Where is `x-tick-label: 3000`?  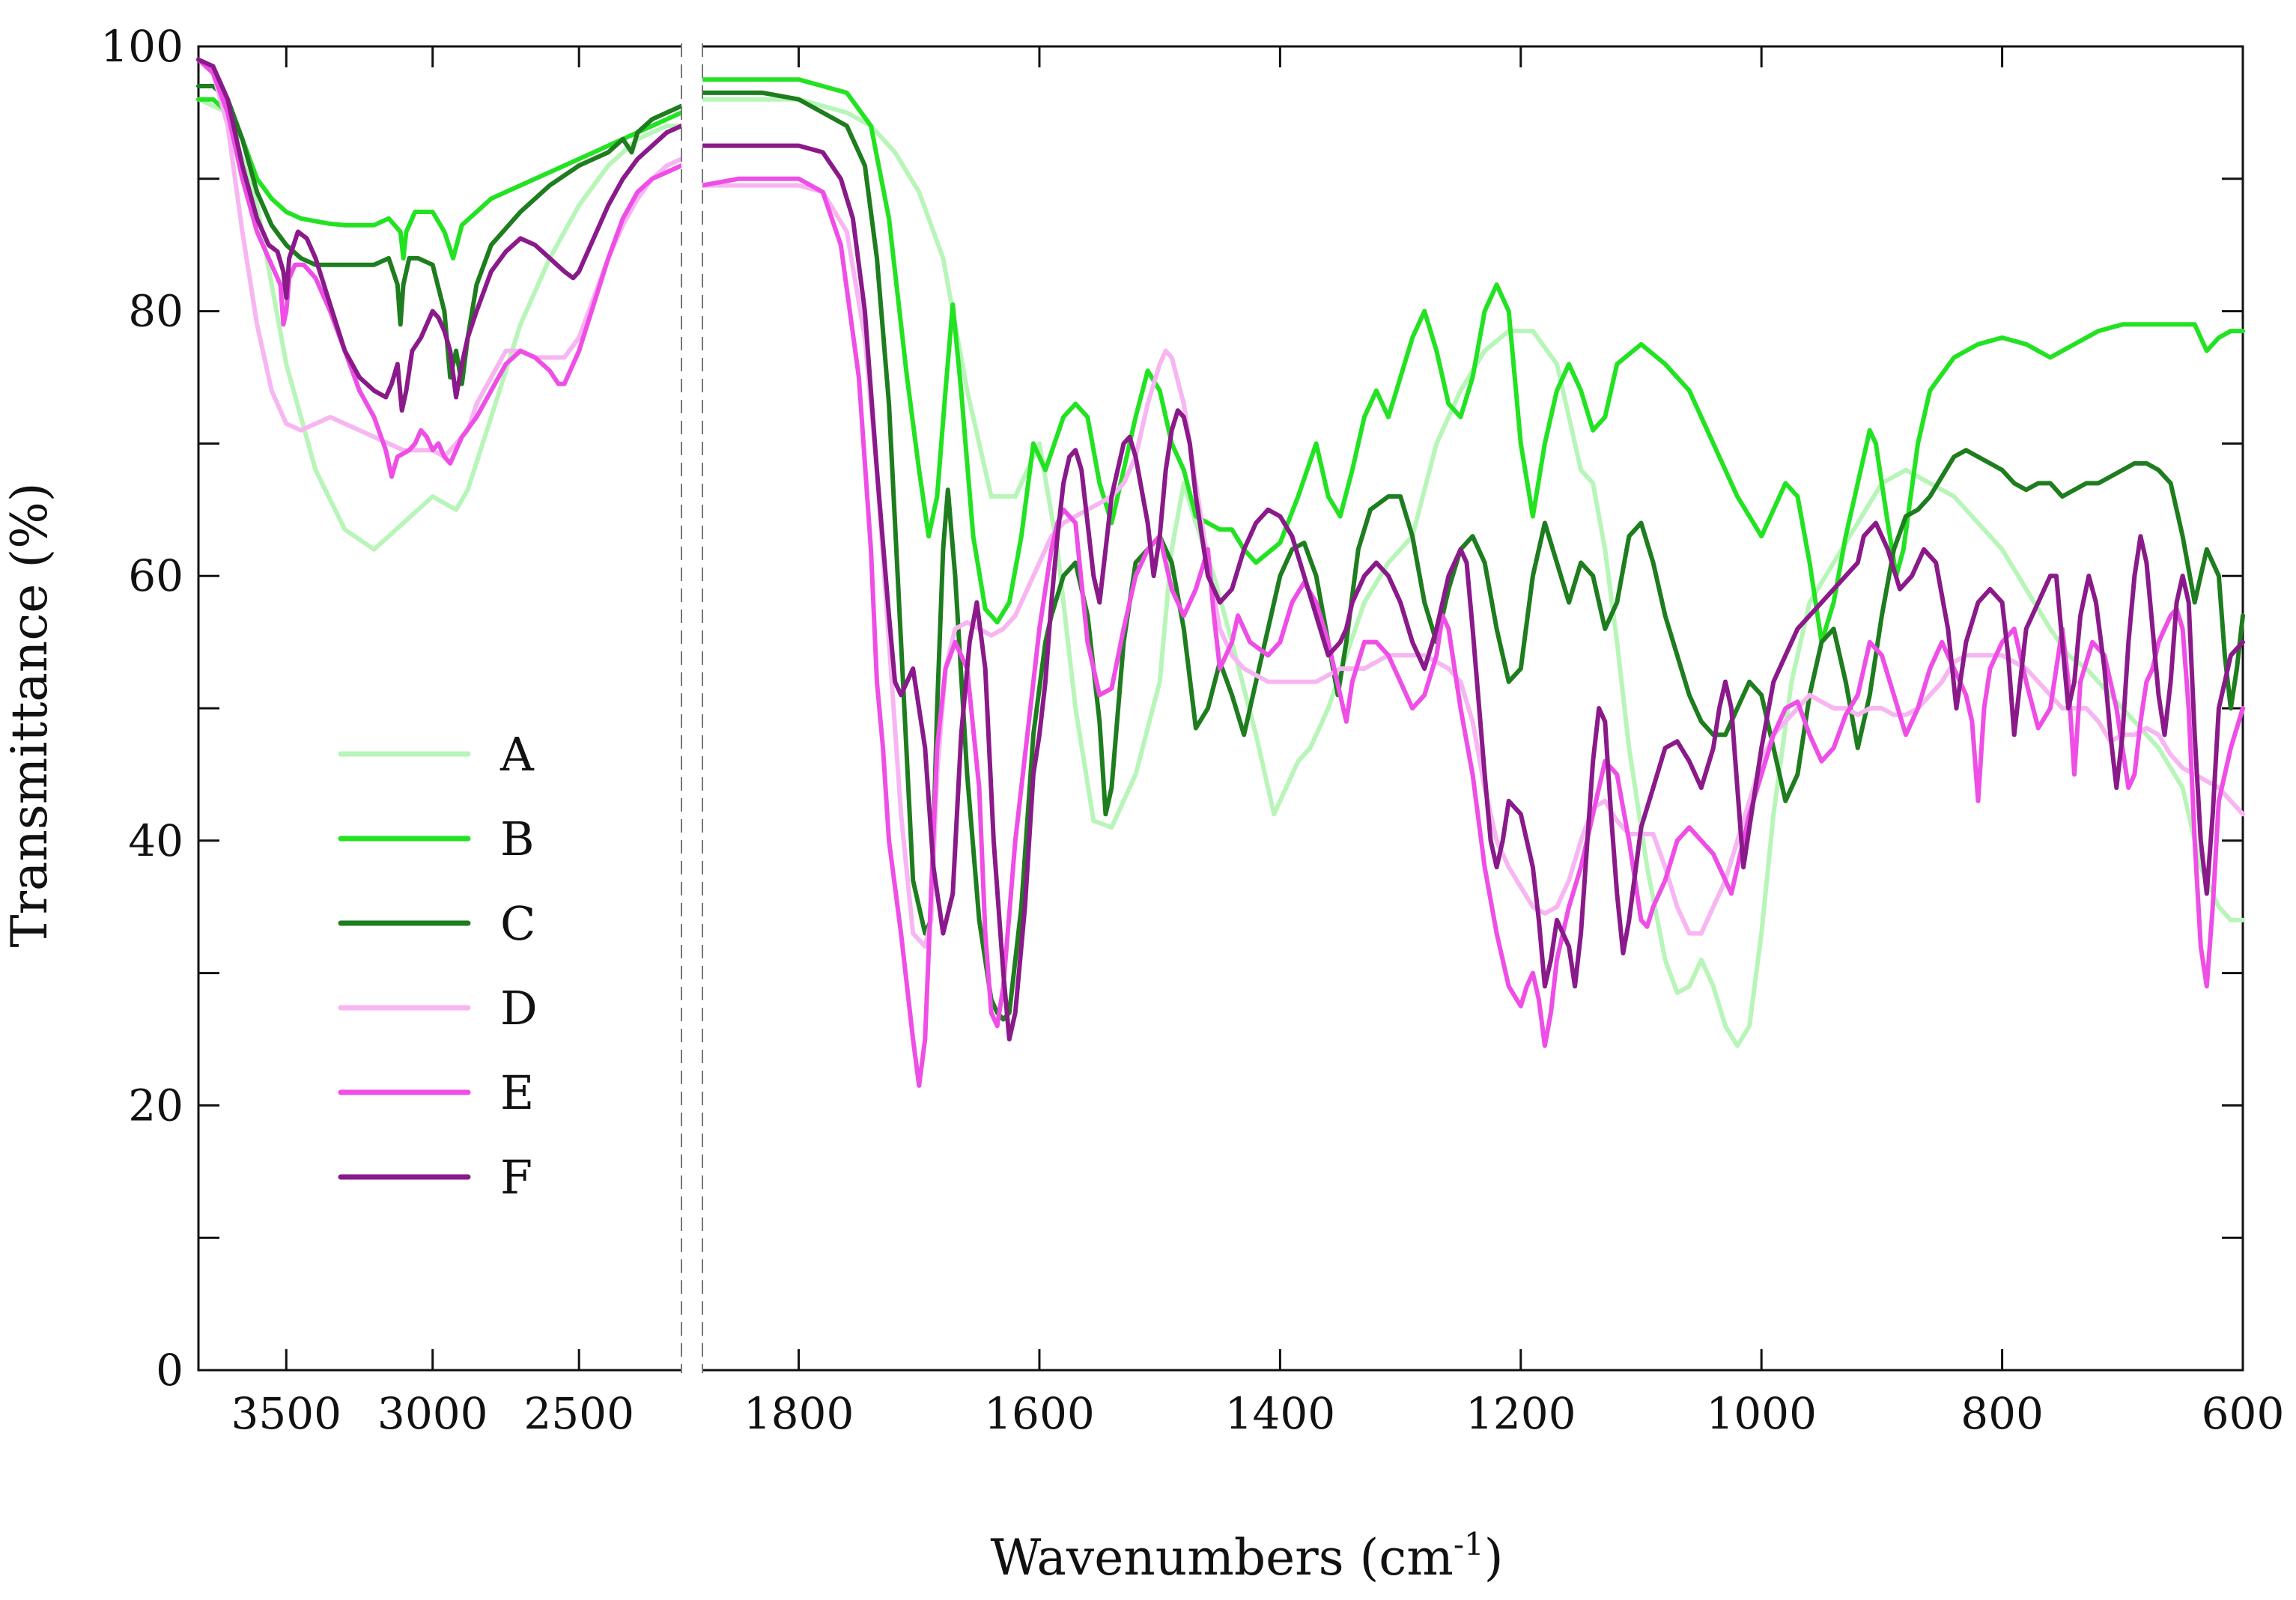
x-tick-label: 3000 is located at coordinates (433, 1413).